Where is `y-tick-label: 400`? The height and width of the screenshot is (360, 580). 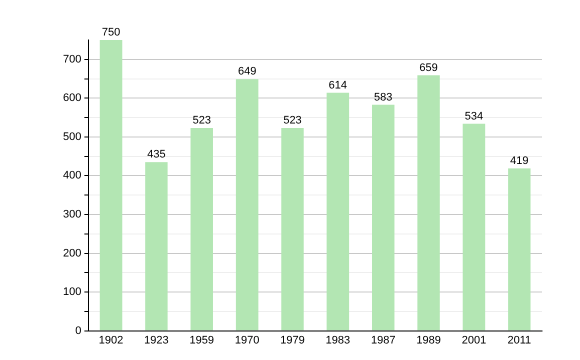
y-tick-label: 400 is located at coordinates (72, 176).